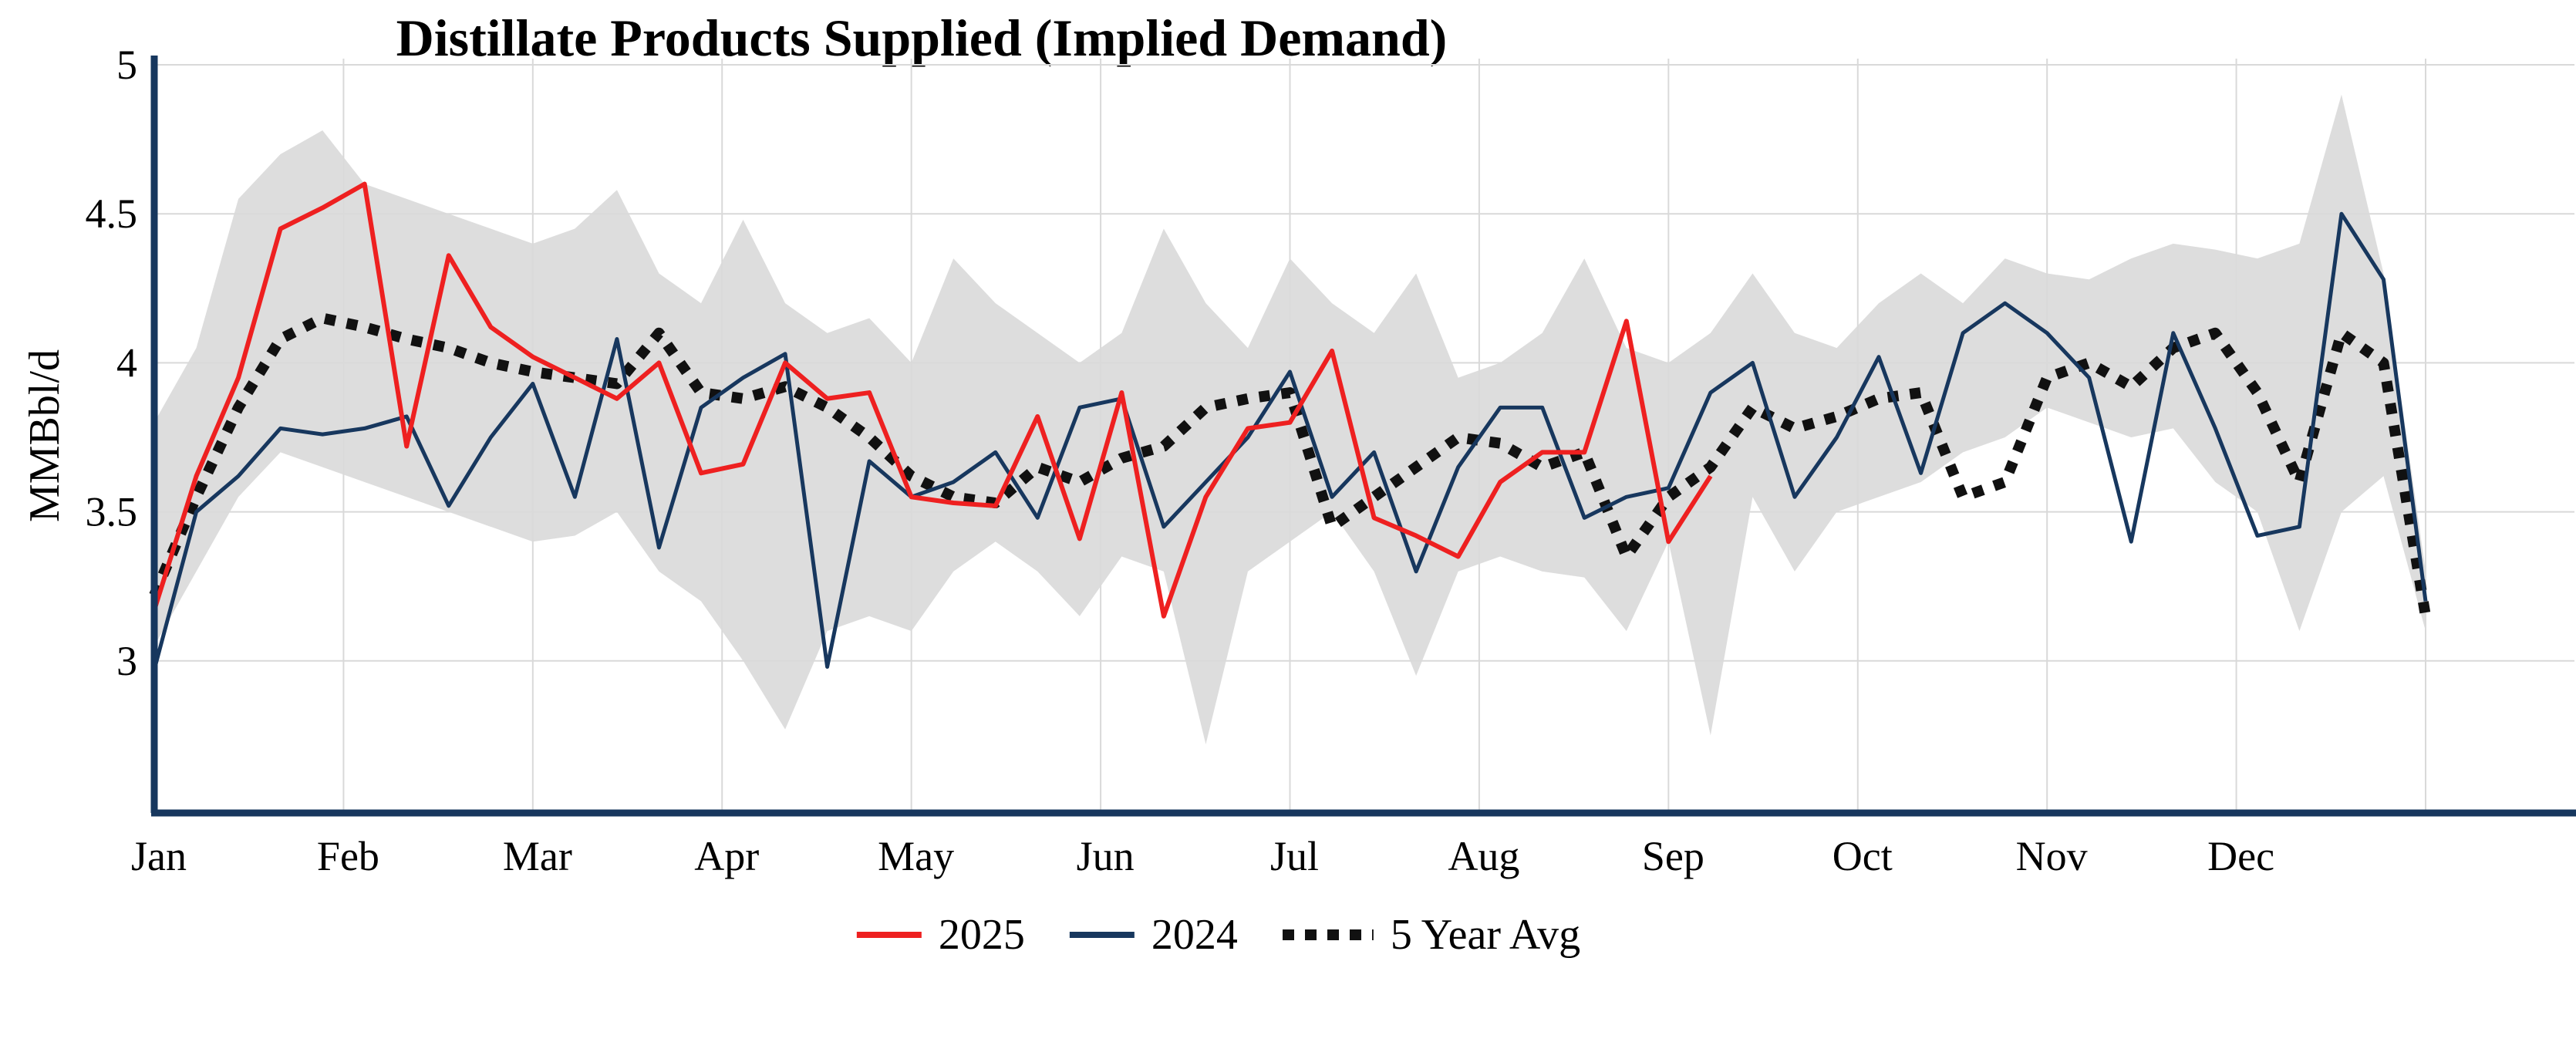 The image size is (2576, 1049). What do you see at coordinates (537, 856) in the screenshot?
I see `x-tick-label: Mar` at bounding box center [537, 856].